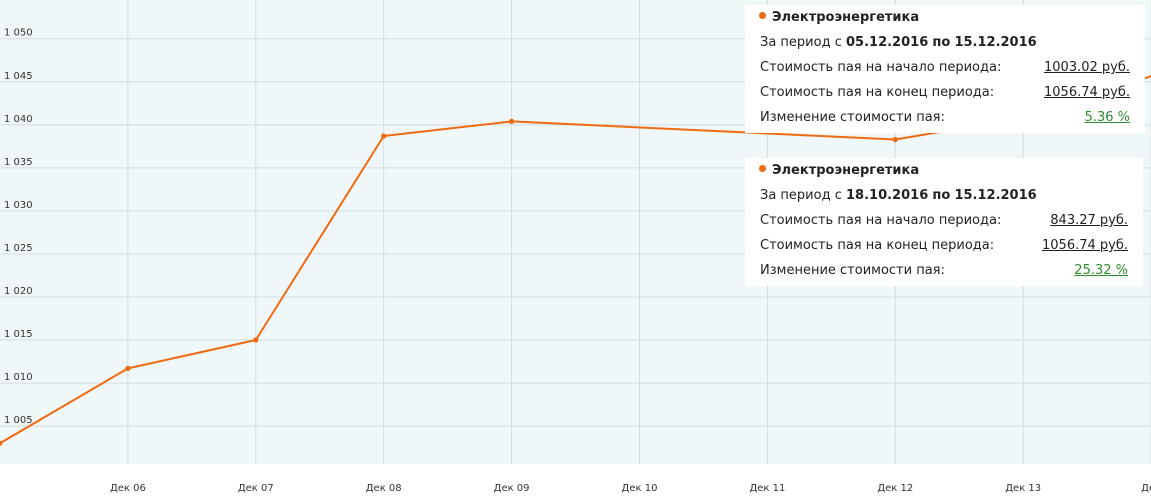 This screenshot has width=1151, height=500. What do you see at coordinates (128, 488) in the screenshot?
I see `x-tick-label: Дек 06` at bounding box center [128, 488].